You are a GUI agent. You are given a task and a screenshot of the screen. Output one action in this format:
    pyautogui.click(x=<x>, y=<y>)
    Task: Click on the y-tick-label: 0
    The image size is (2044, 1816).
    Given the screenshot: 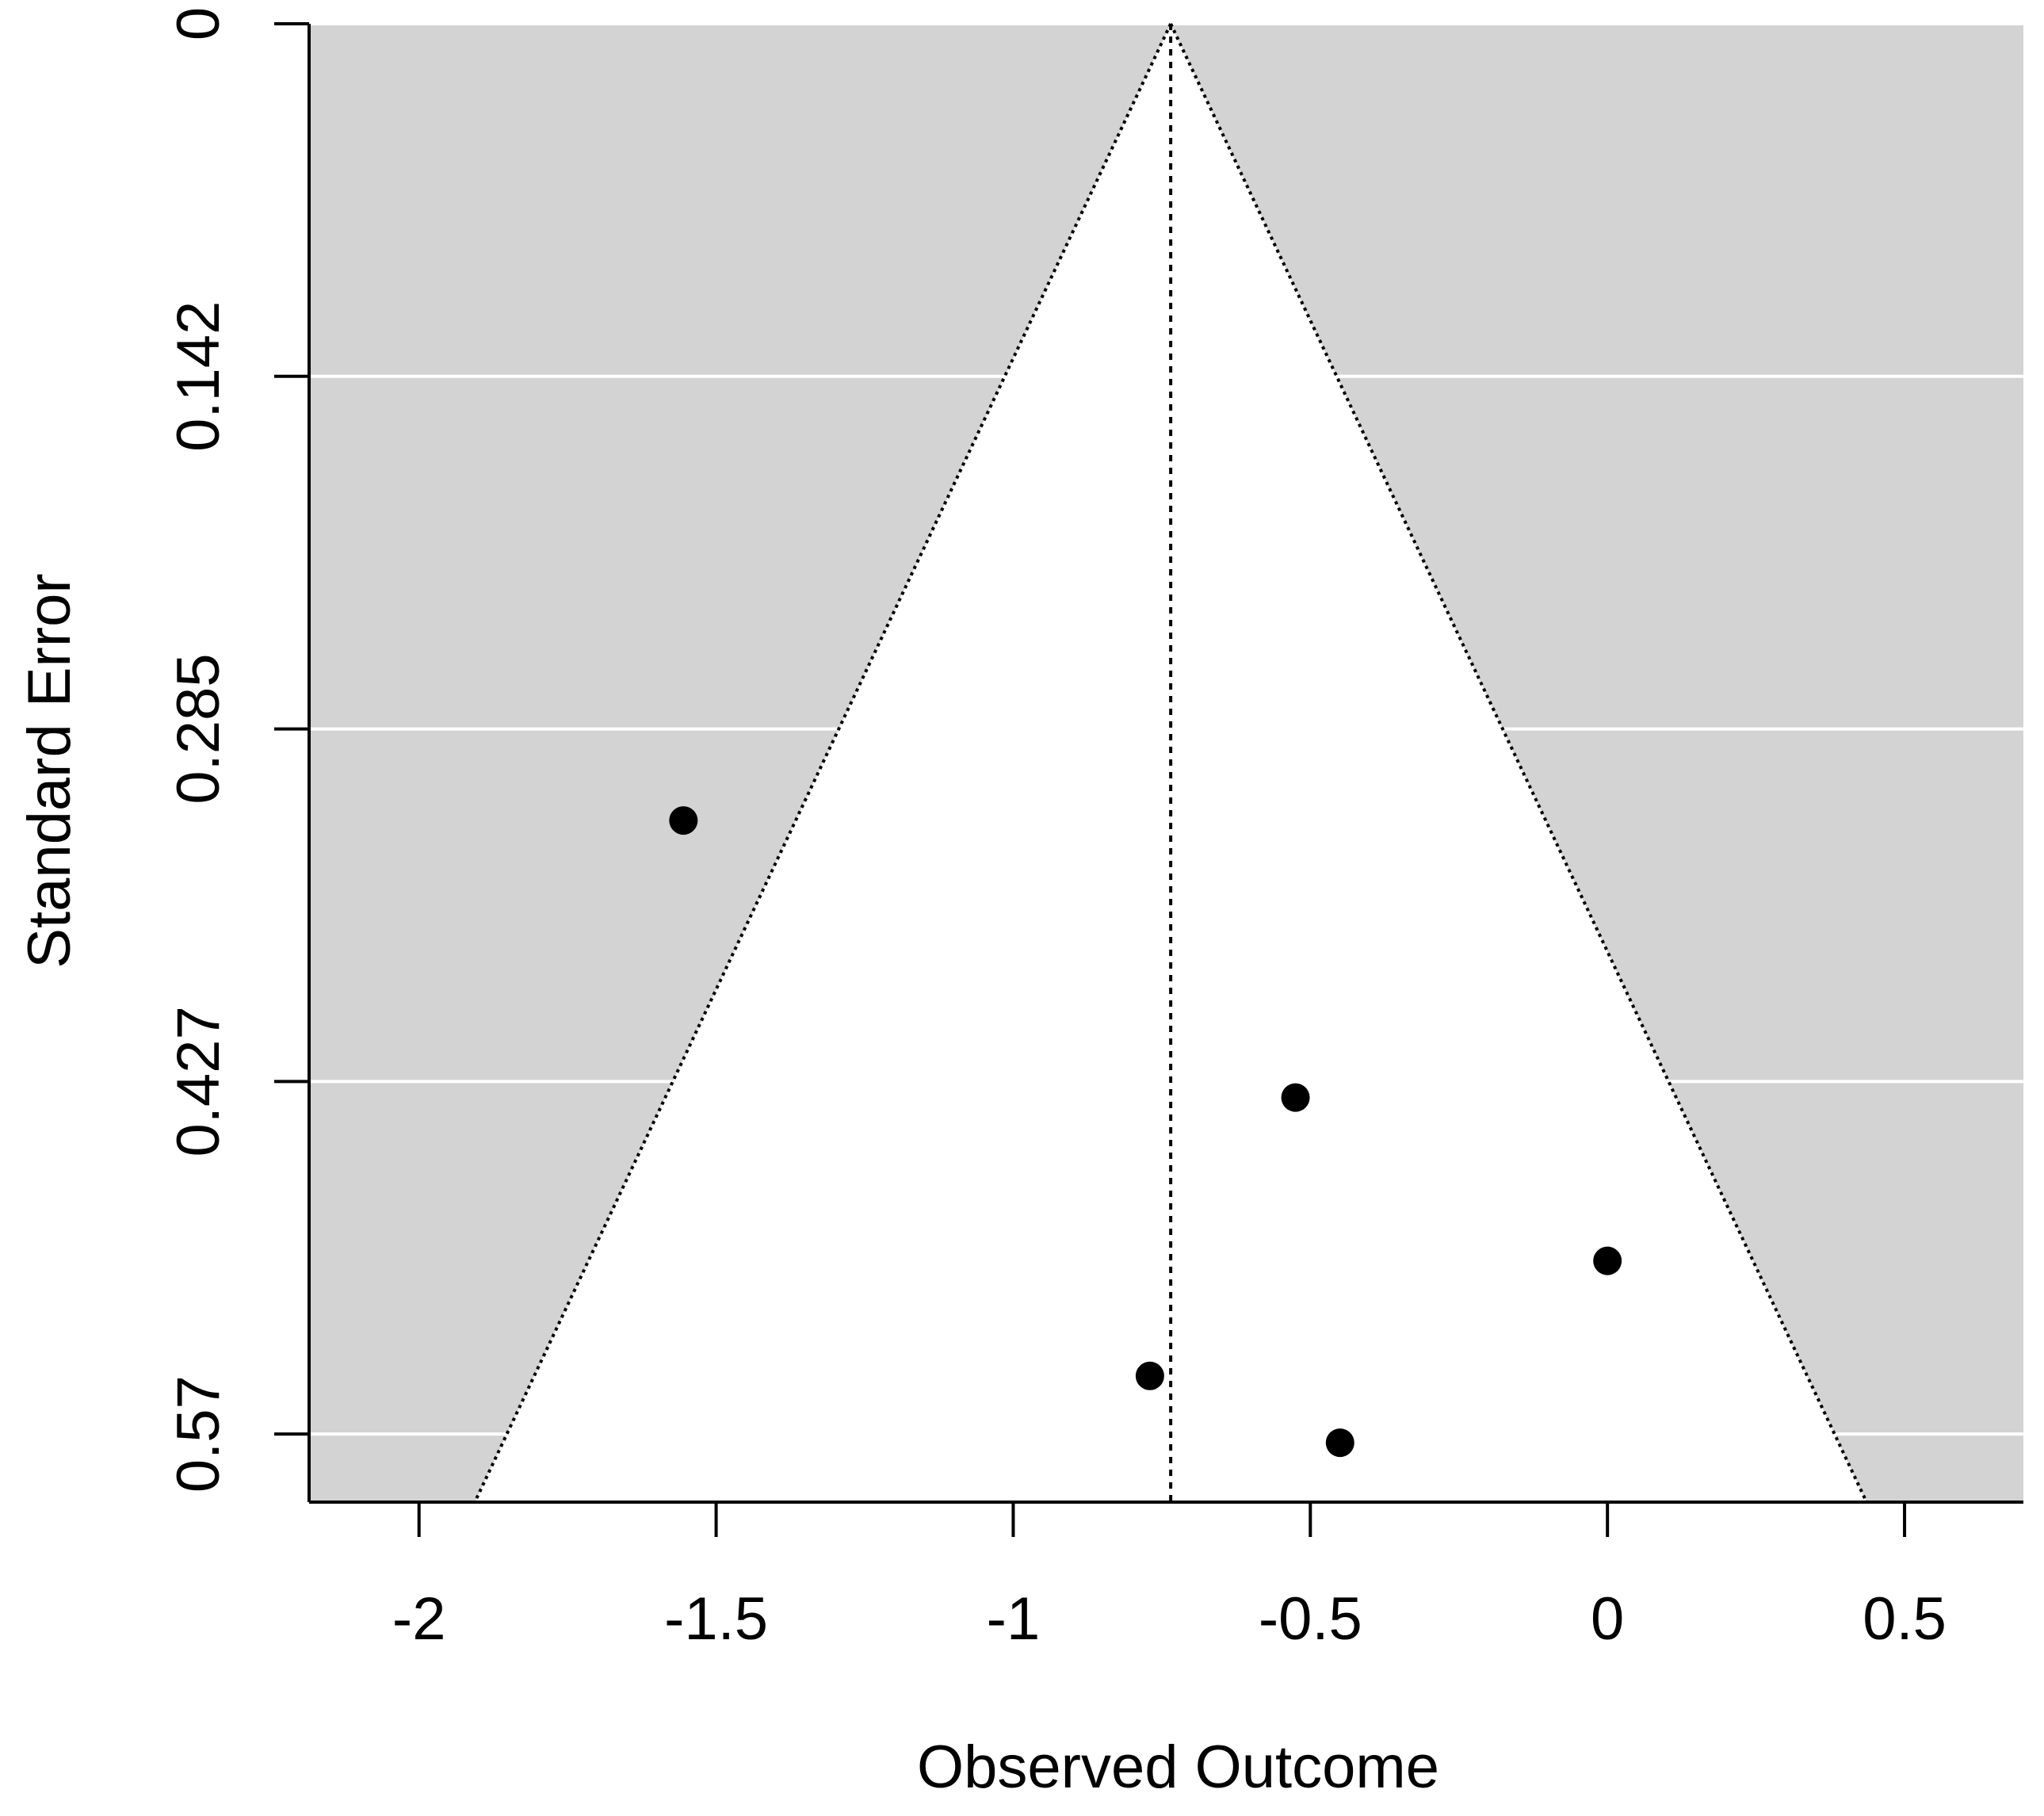 What is the action you would take?
    pyautogui.click(x=199, y=23)
    